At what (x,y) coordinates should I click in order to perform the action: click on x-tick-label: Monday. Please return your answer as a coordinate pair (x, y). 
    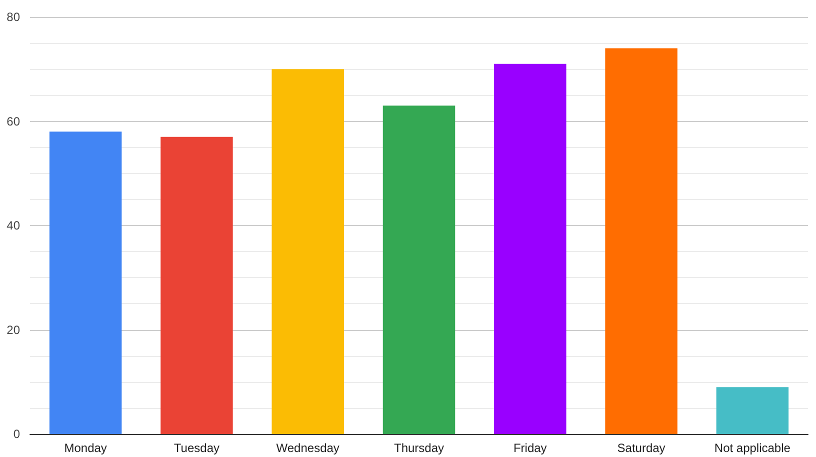
    Looking at the image, I should click on (85, 448).